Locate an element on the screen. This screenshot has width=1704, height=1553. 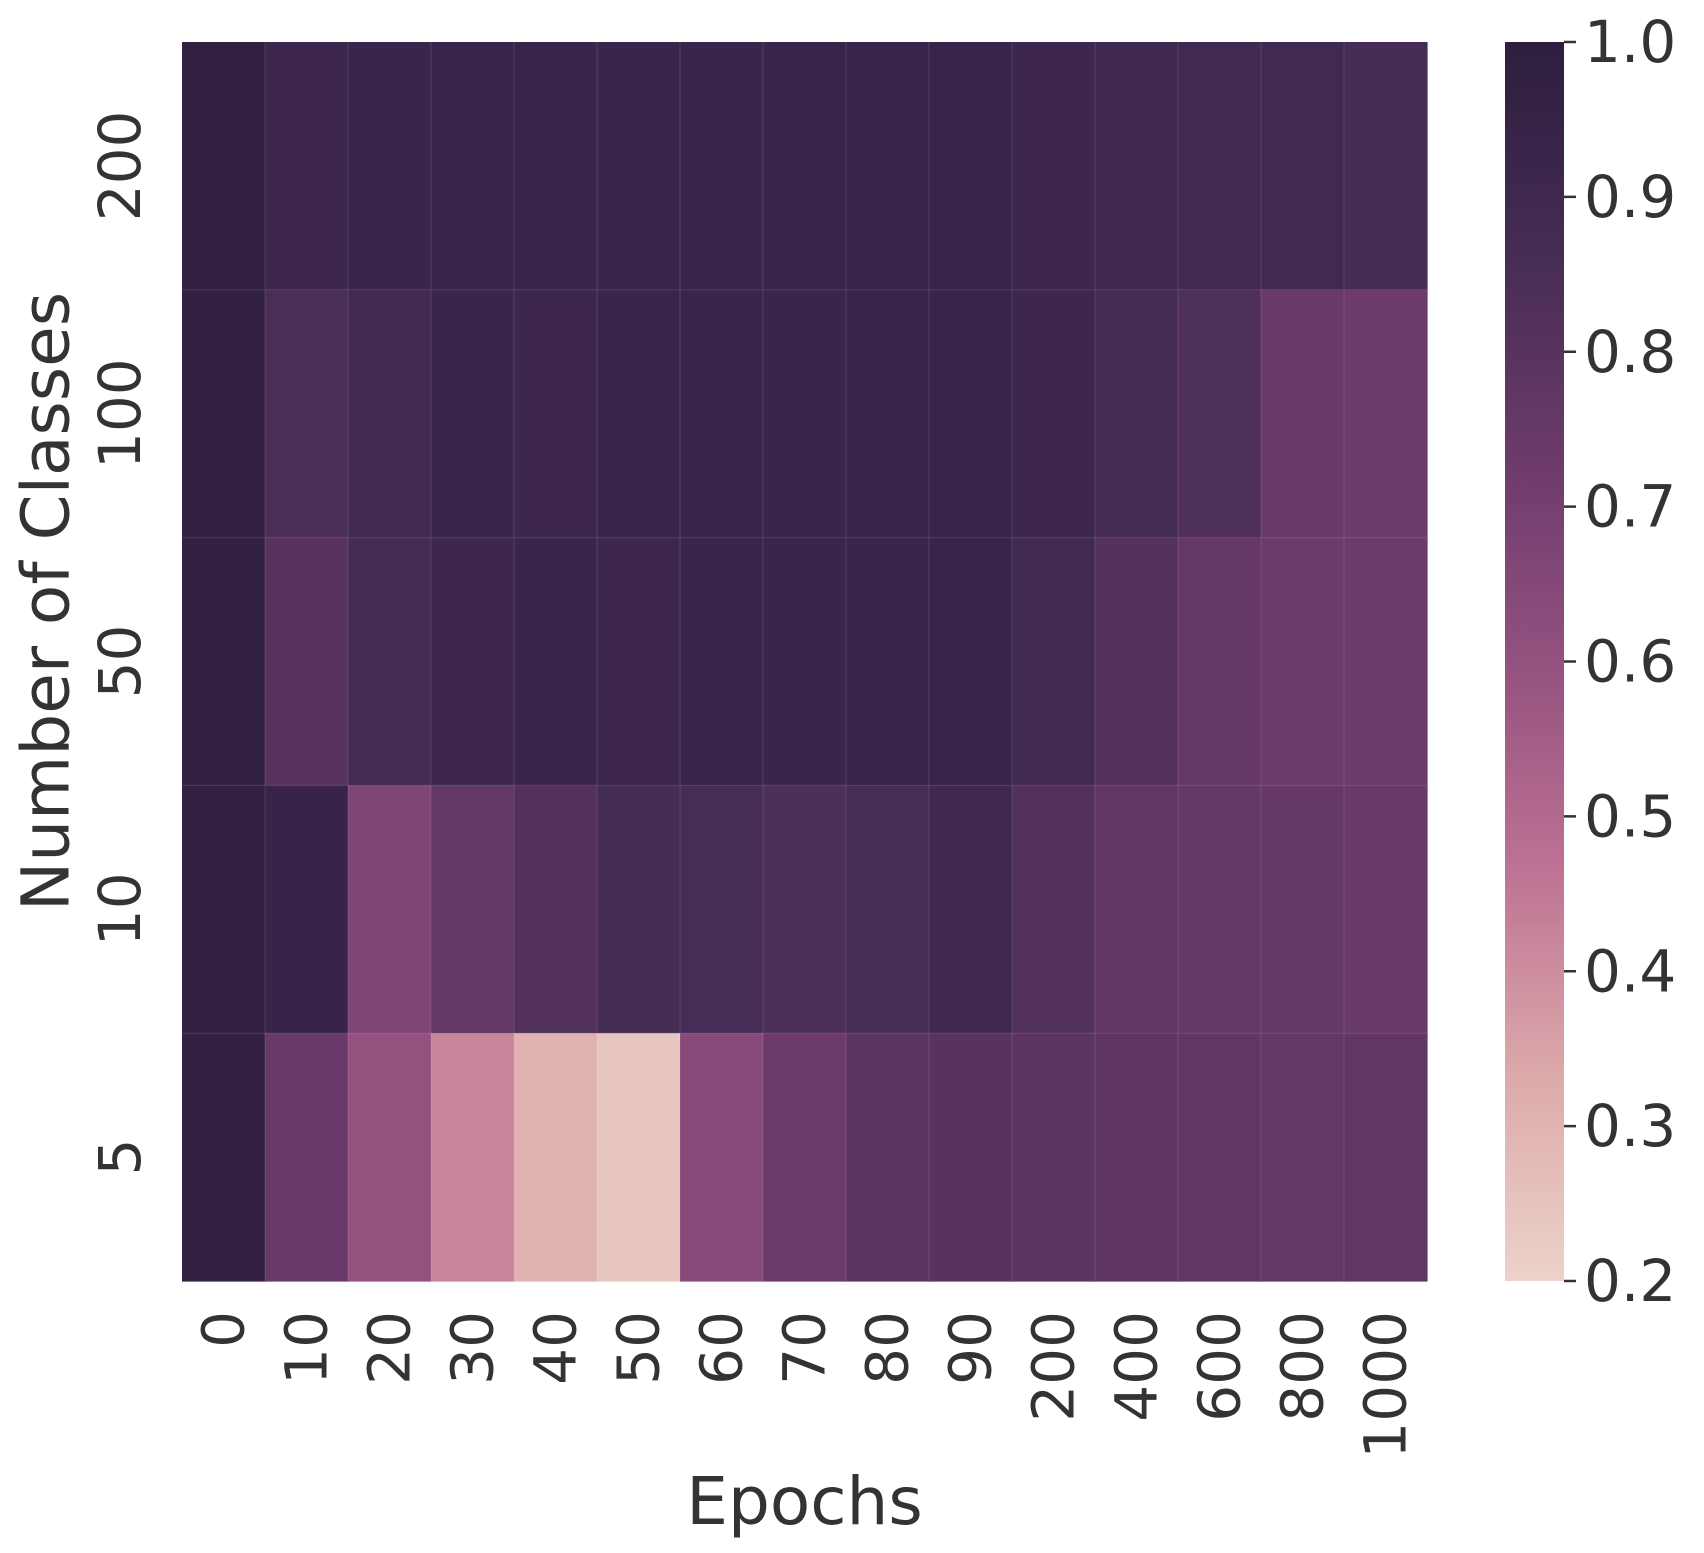
y-axis-title: Number of Classes is located at coordinates (46, 601).